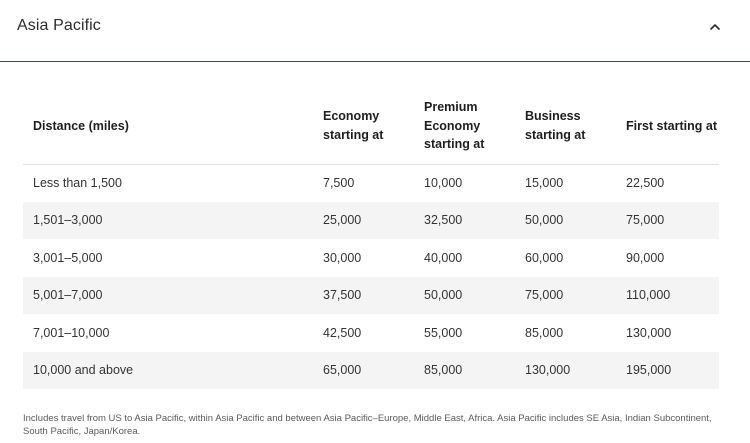 The image size is (750, 443). What do you see at coordinates (59, 25) in the screenshot?
I see `accordion-title: Asia Pacific` at bounding box center [59, 25].